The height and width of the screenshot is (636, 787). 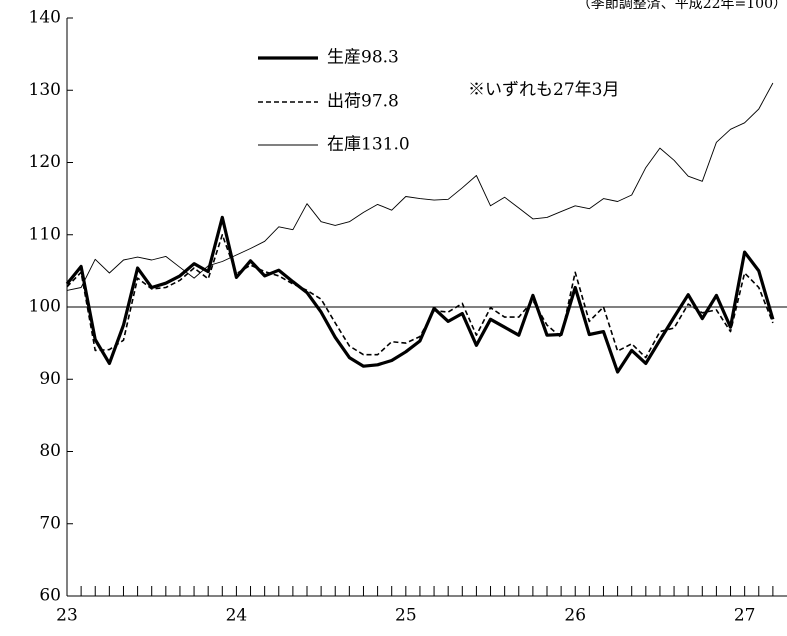 What do you see at coordinates (50, 379) in the screenshot?
I see `y-tick-label: 90` at bounding box center [50, 379].